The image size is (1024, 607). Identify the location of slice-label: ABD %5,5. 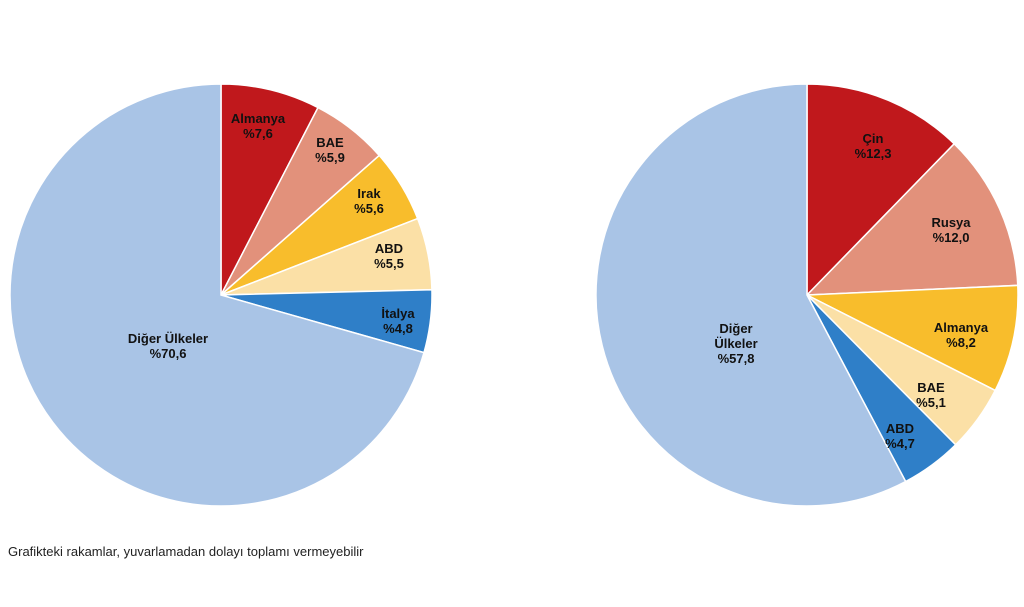
(389, 256).